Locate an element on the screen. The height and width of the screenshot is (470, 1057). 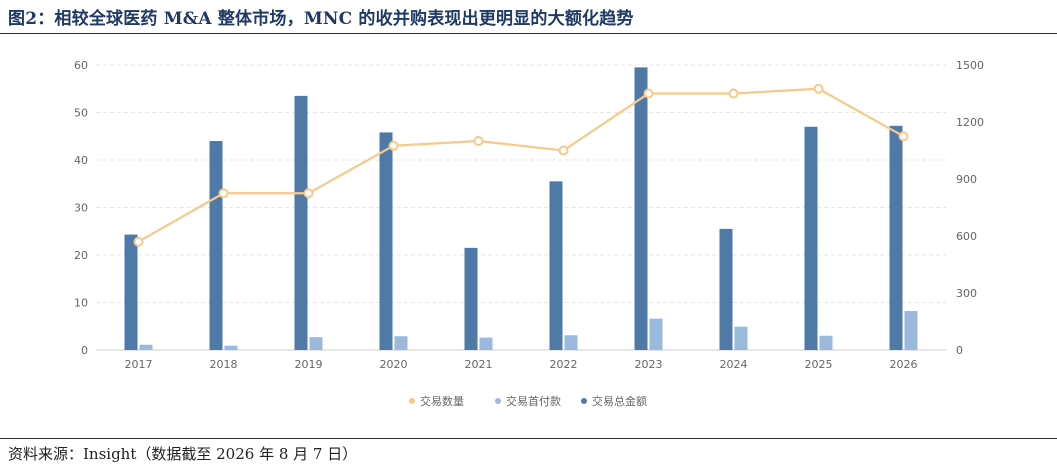
x-tick-label: 2024 is located at coordinates (734, 364).